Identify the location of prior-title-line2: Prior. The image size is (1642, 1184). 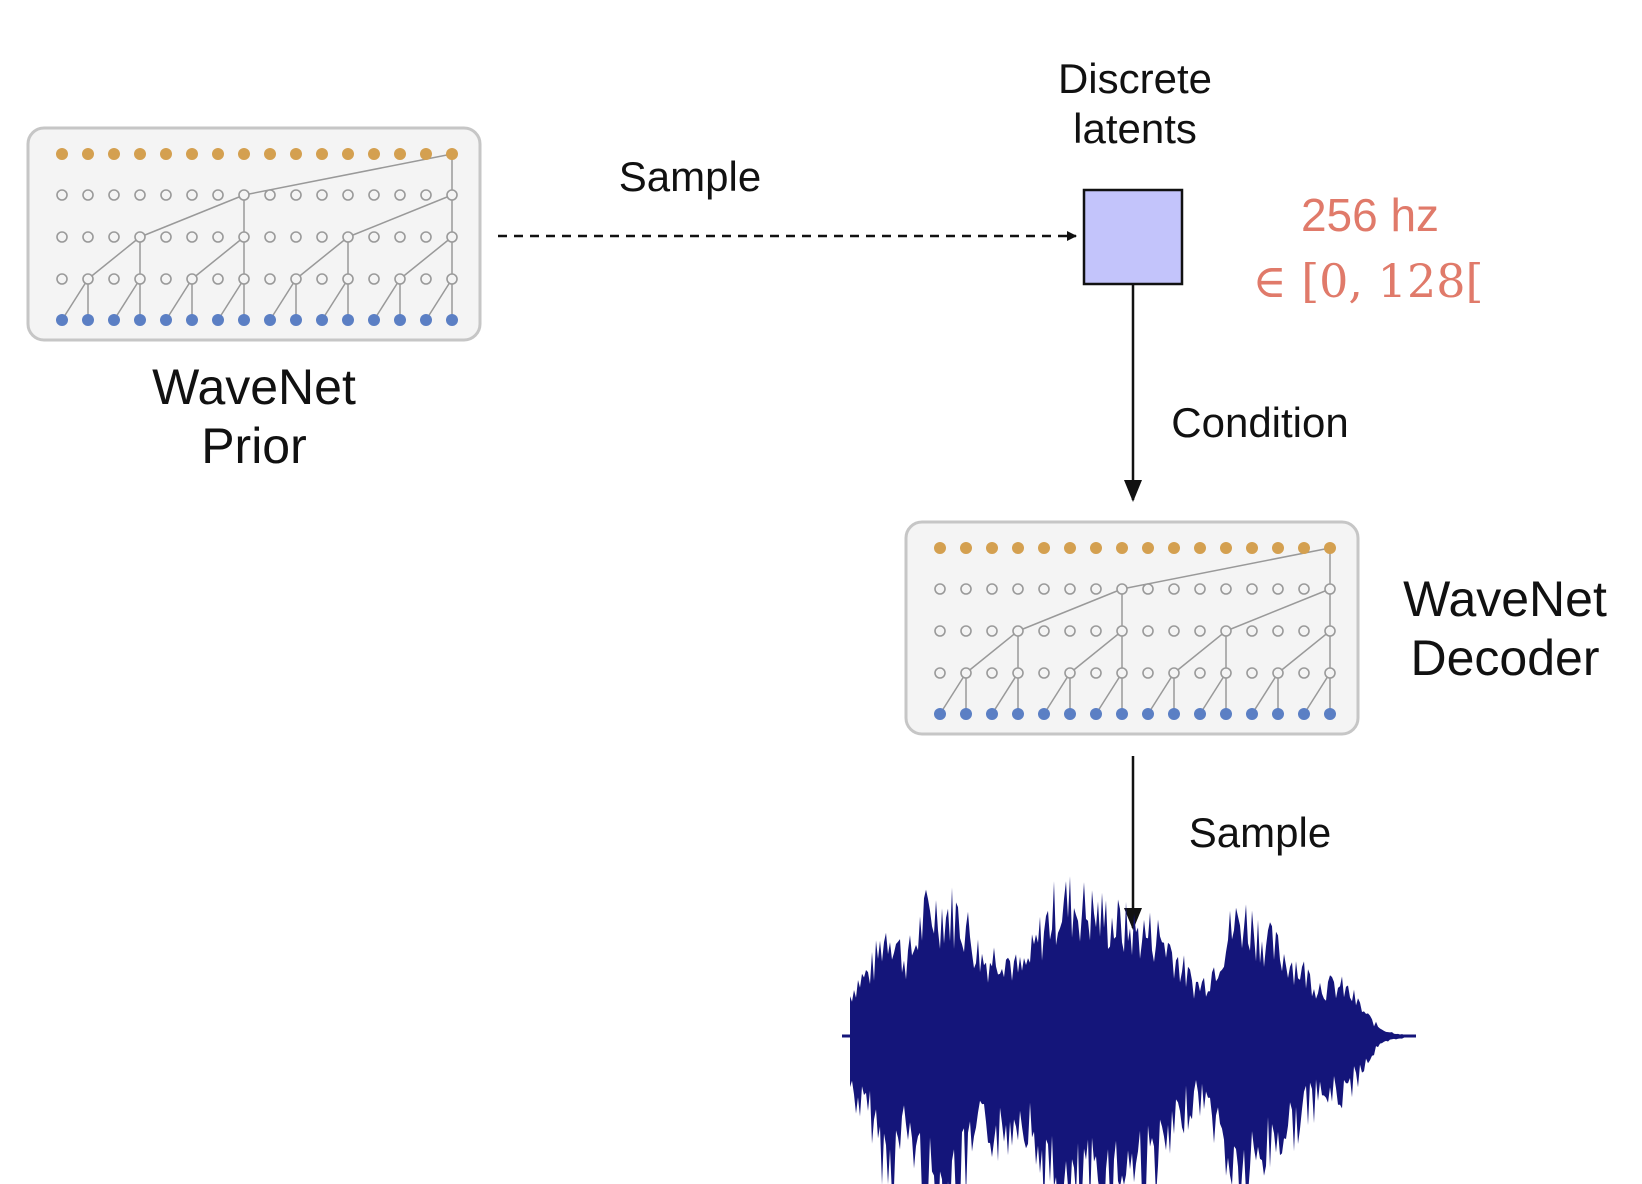
(254, 446).